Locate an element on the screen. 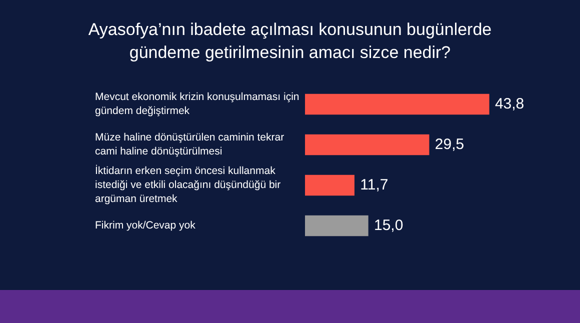 Image resolution: width=580 pixels, height=323 pixels. chart-title: Ayasofya’nın ibadete açılması konusunun bugünlerde gündeme getirilmesinin amacı sizce nedir? is located at coordinates (290, 41).